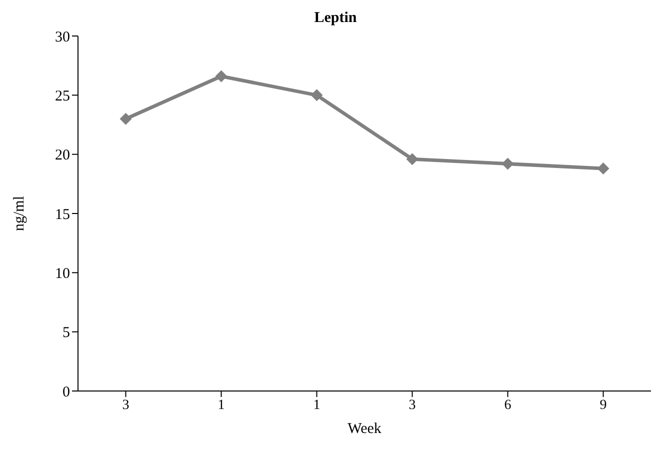  What do you see at coordinates (62, 214) in the screenshot?
I see `y-tick-label: 15` at bounding box center [62, 214].